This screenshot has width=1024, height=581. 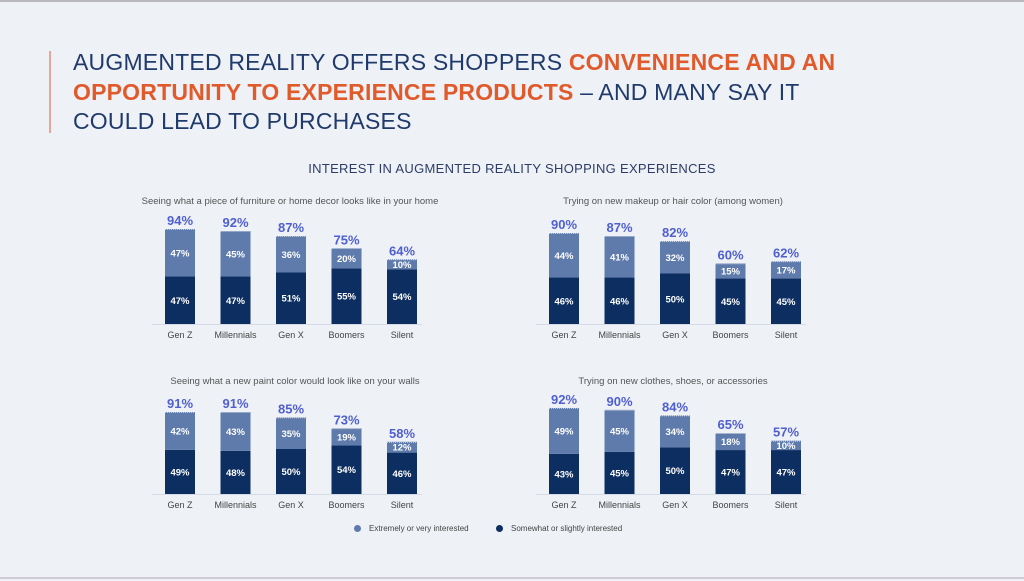 I want to click on label-extremely-3-2: 34%, so click(x=675, y=432).